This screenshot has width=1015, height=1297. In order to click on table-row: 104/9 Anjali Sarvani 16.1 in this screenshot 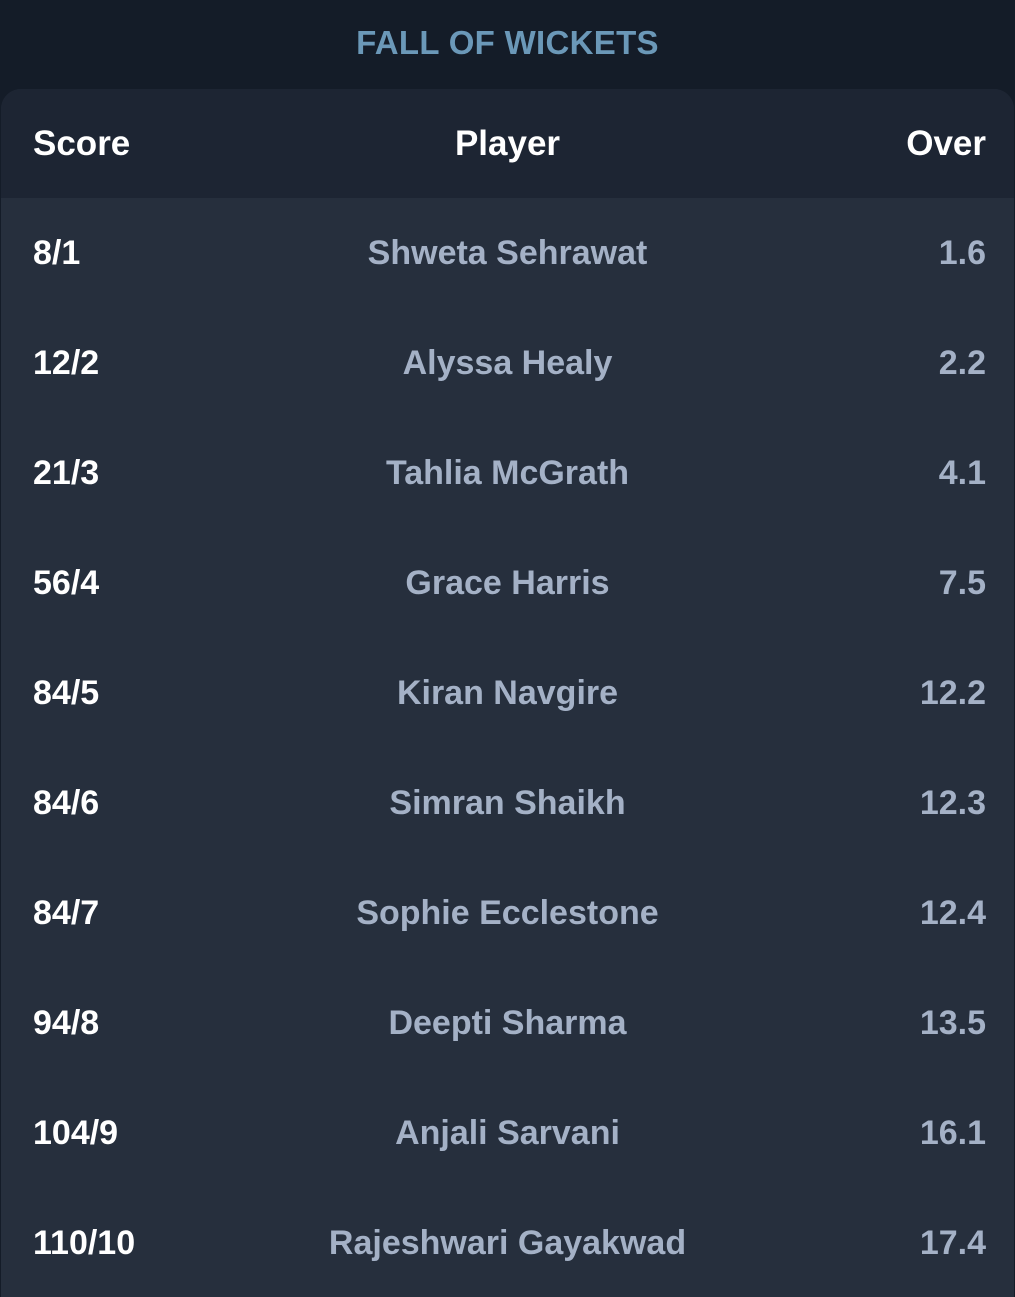, I will do `click(507, 1133)`.